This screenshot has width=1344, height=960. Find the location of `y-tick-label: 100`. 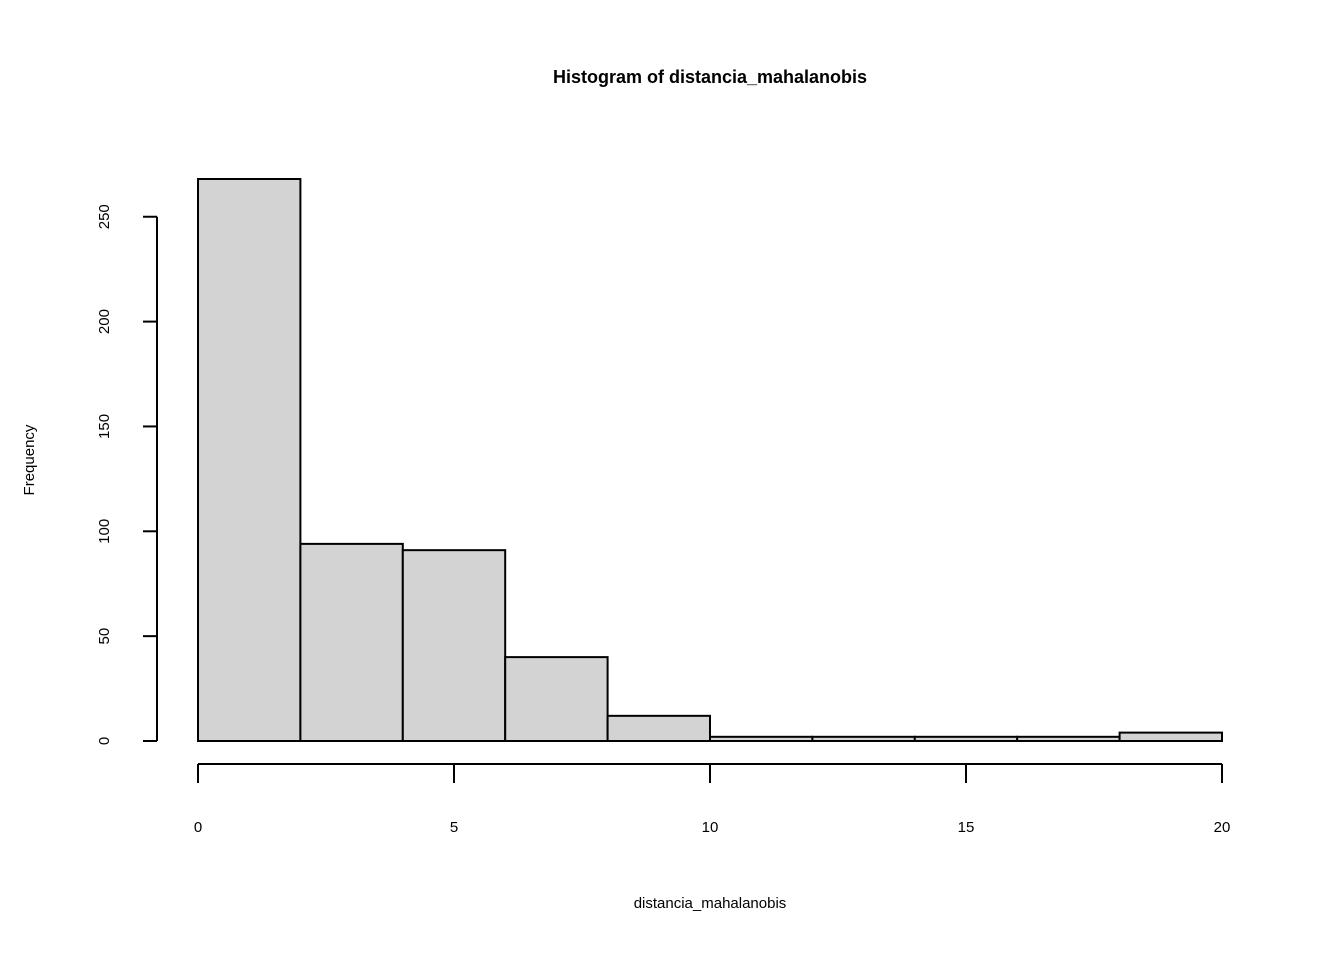

y-tick-label: 100 is located at coordinates (104, 531).